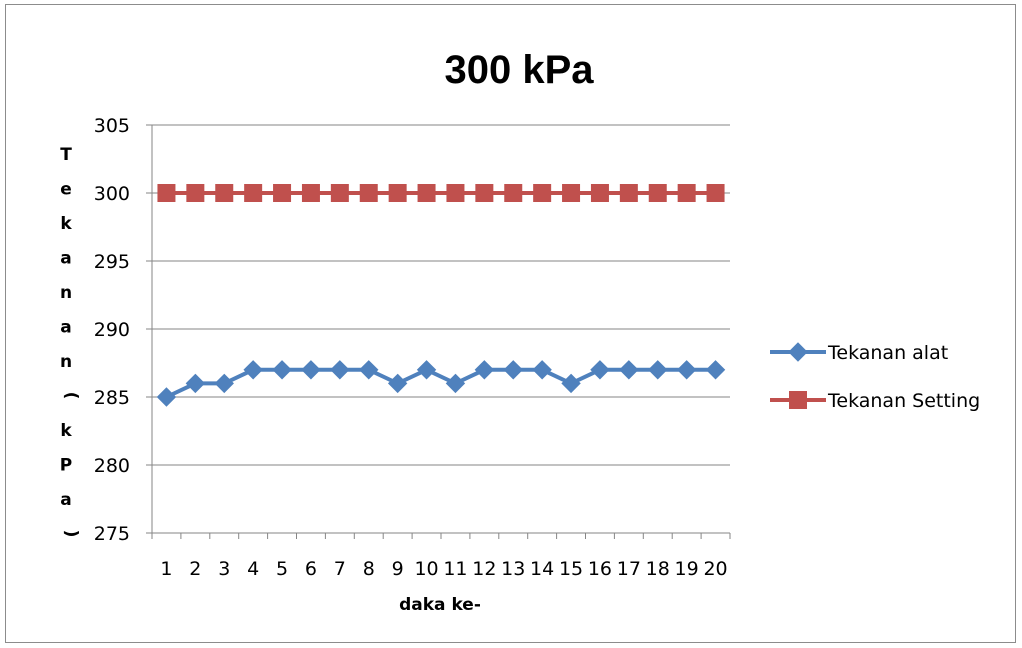 The width and height of the screenshot is (1022, 648). I want to click on x-axis-title: daka ke-, so click(440, 605).